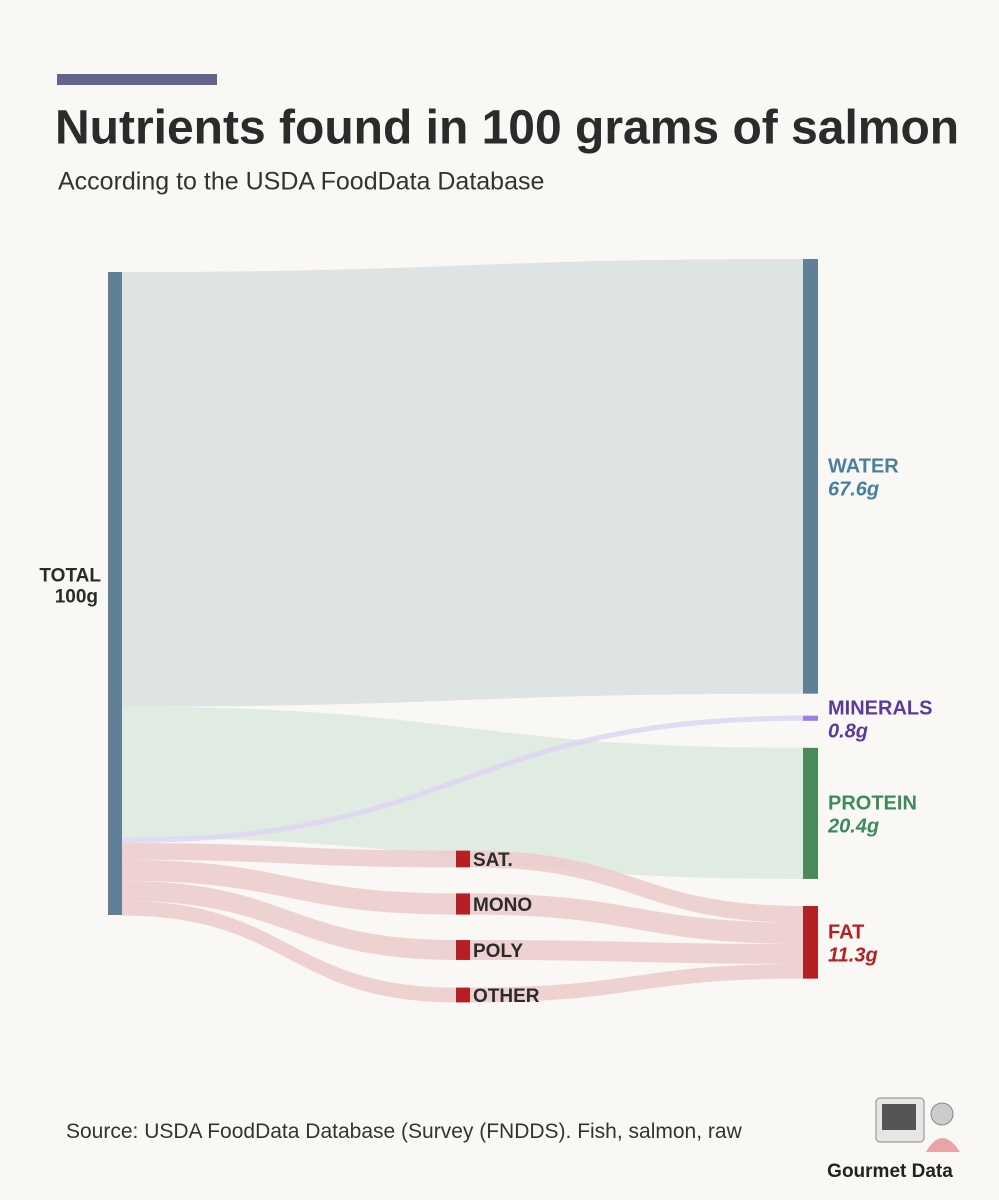 Image resolution: width=999 pixels, height=1200 pixels. I want to click on total-value-label: 100g, so click(76, 597).